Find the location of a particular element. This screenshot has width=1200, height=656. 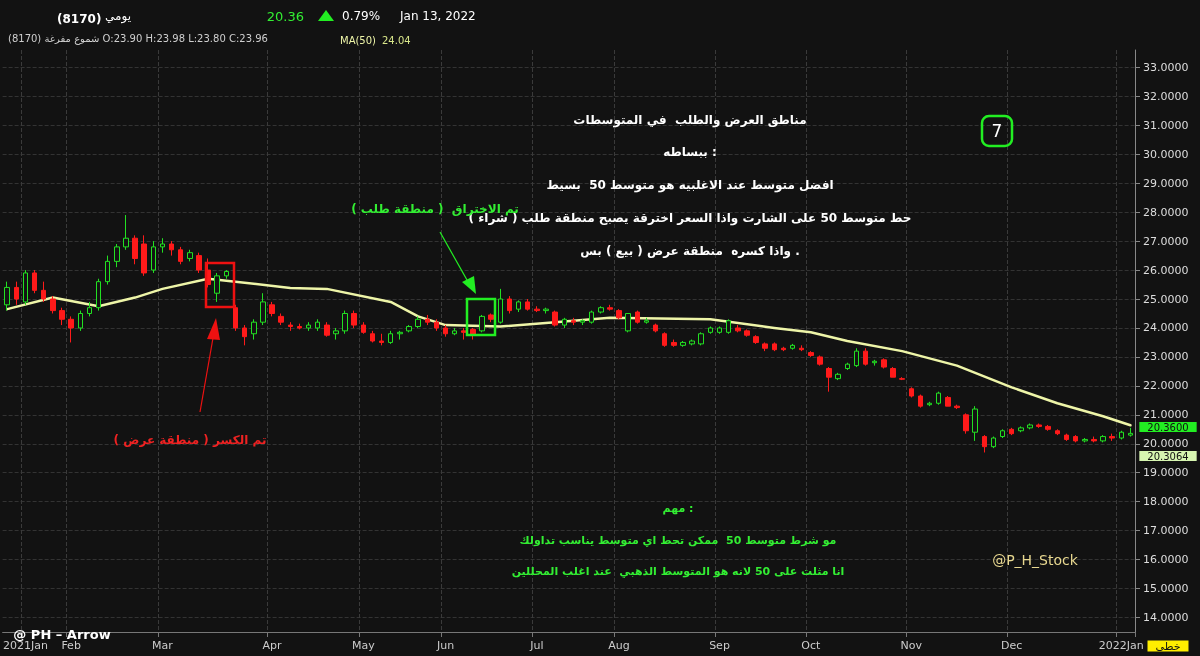

y-tick-label: 31.0000 is located at coordinates (1166, 125).